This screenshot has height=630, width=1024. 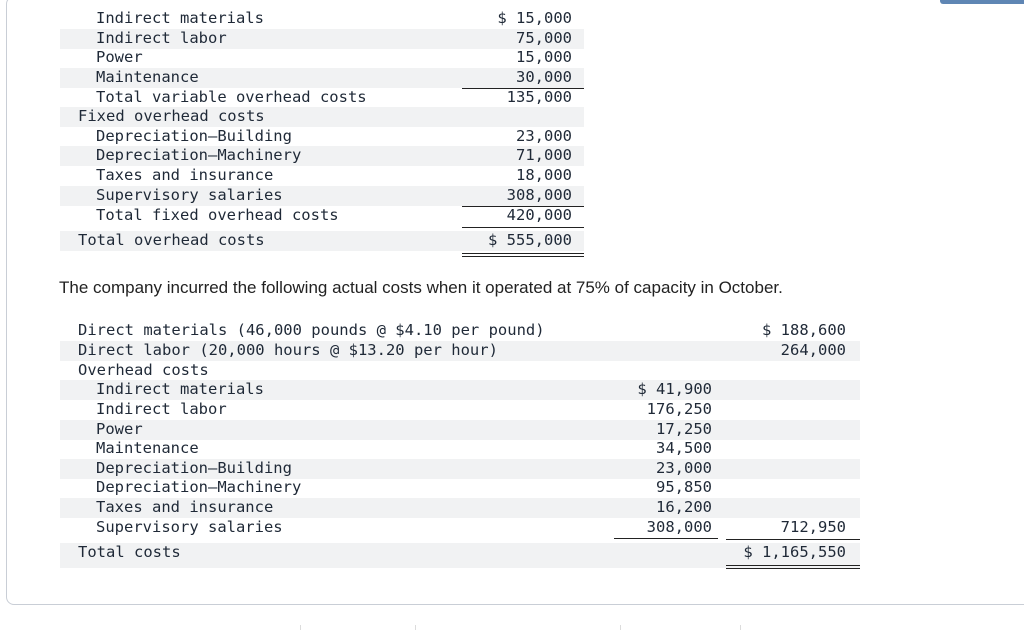 What do you see at coordinates (544, 175) in the screenshot?
I see `table-row-value: 18,000` at bounding box center [544, 175].